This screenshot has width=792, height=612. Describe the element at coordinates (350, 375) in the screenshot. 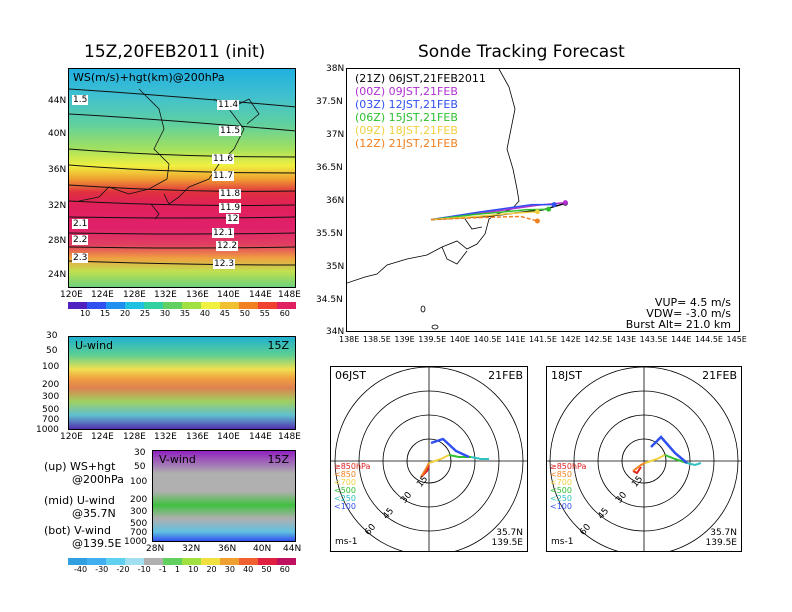

I see `hodograph-time: 06JST` at that location.